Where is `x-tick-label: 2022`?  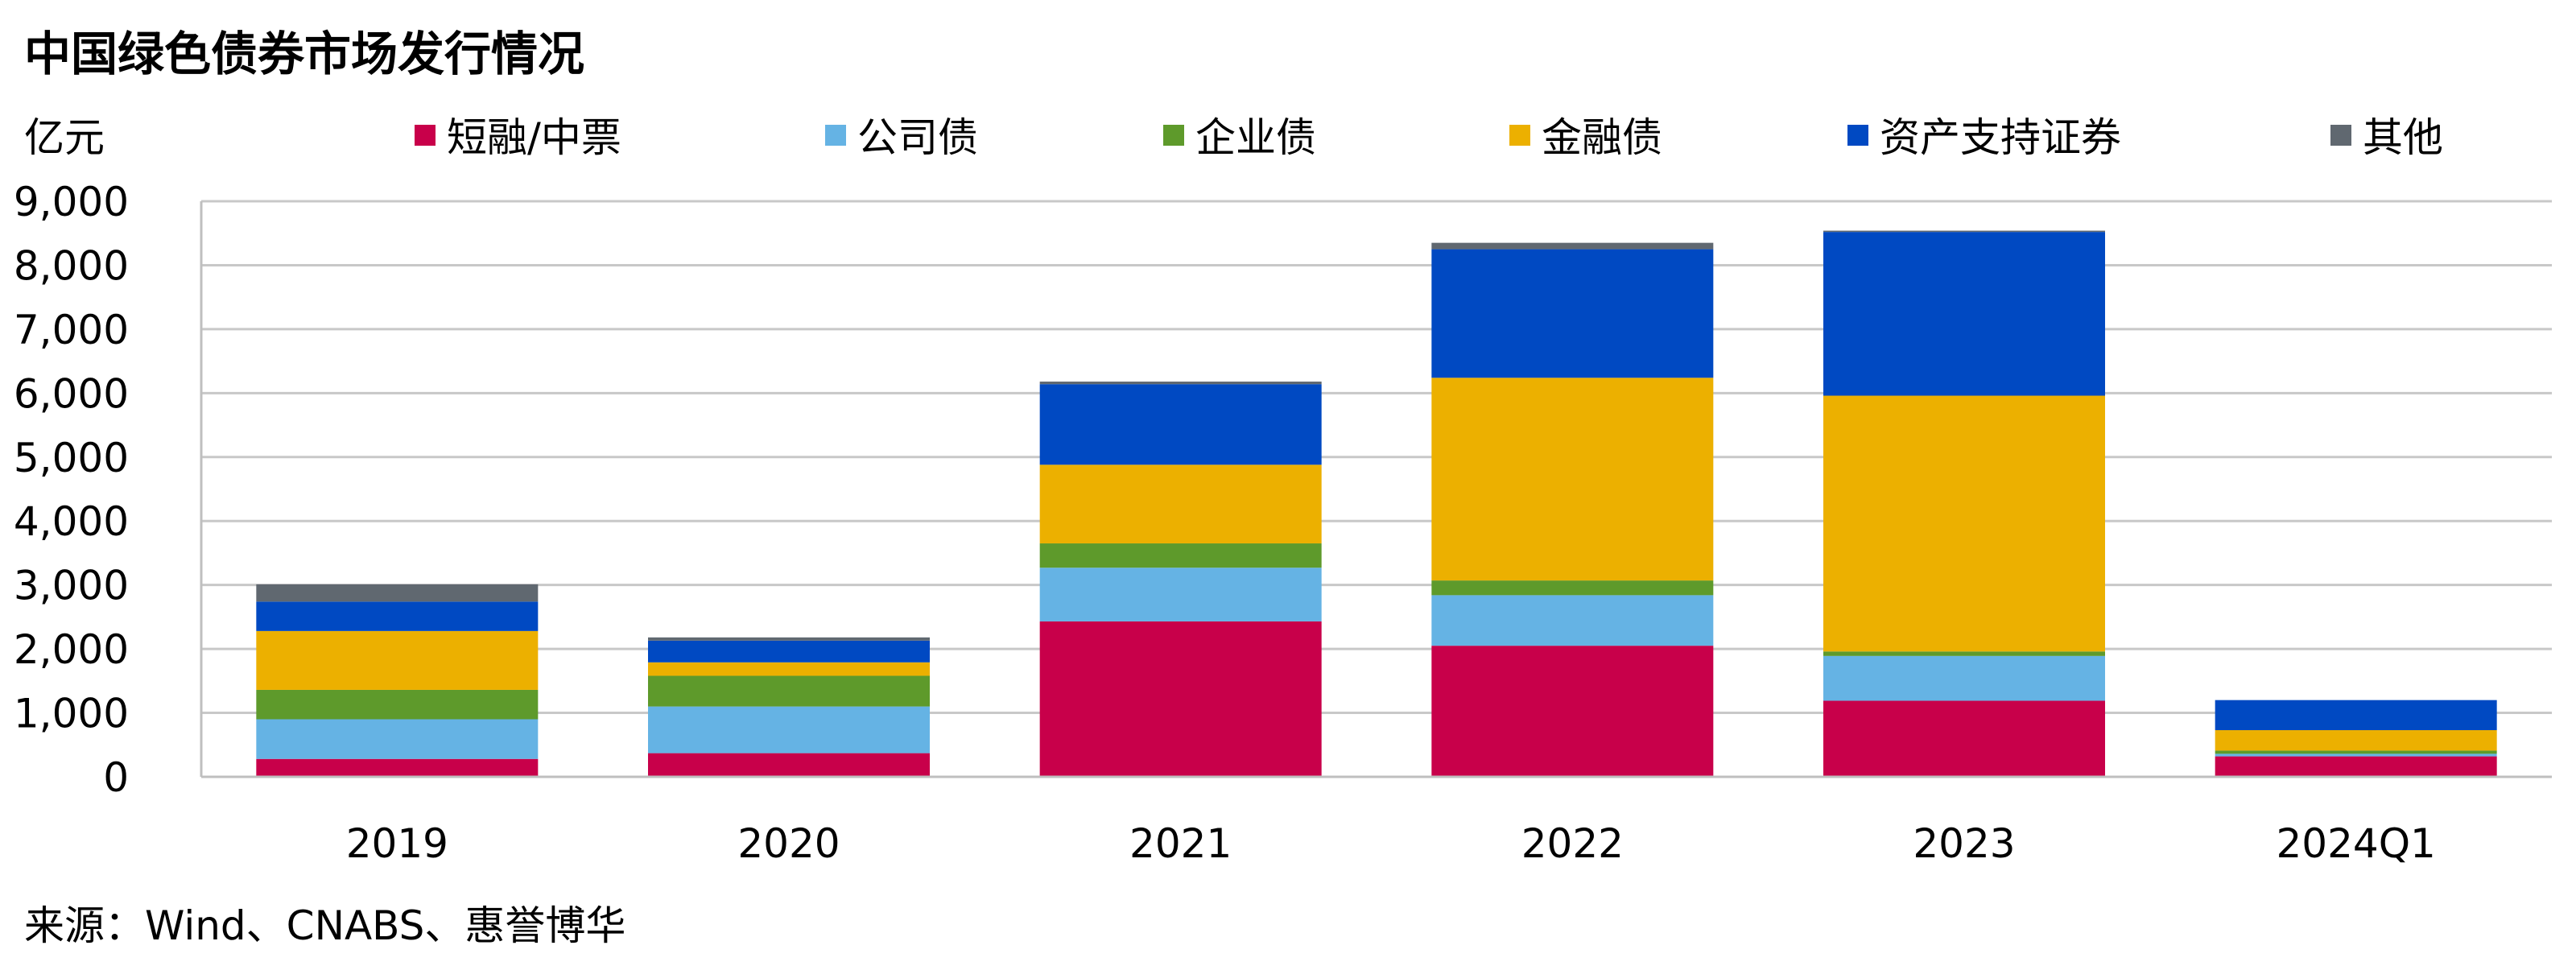
x-tick-label: 2022 is located at coordinates (1572, 844).